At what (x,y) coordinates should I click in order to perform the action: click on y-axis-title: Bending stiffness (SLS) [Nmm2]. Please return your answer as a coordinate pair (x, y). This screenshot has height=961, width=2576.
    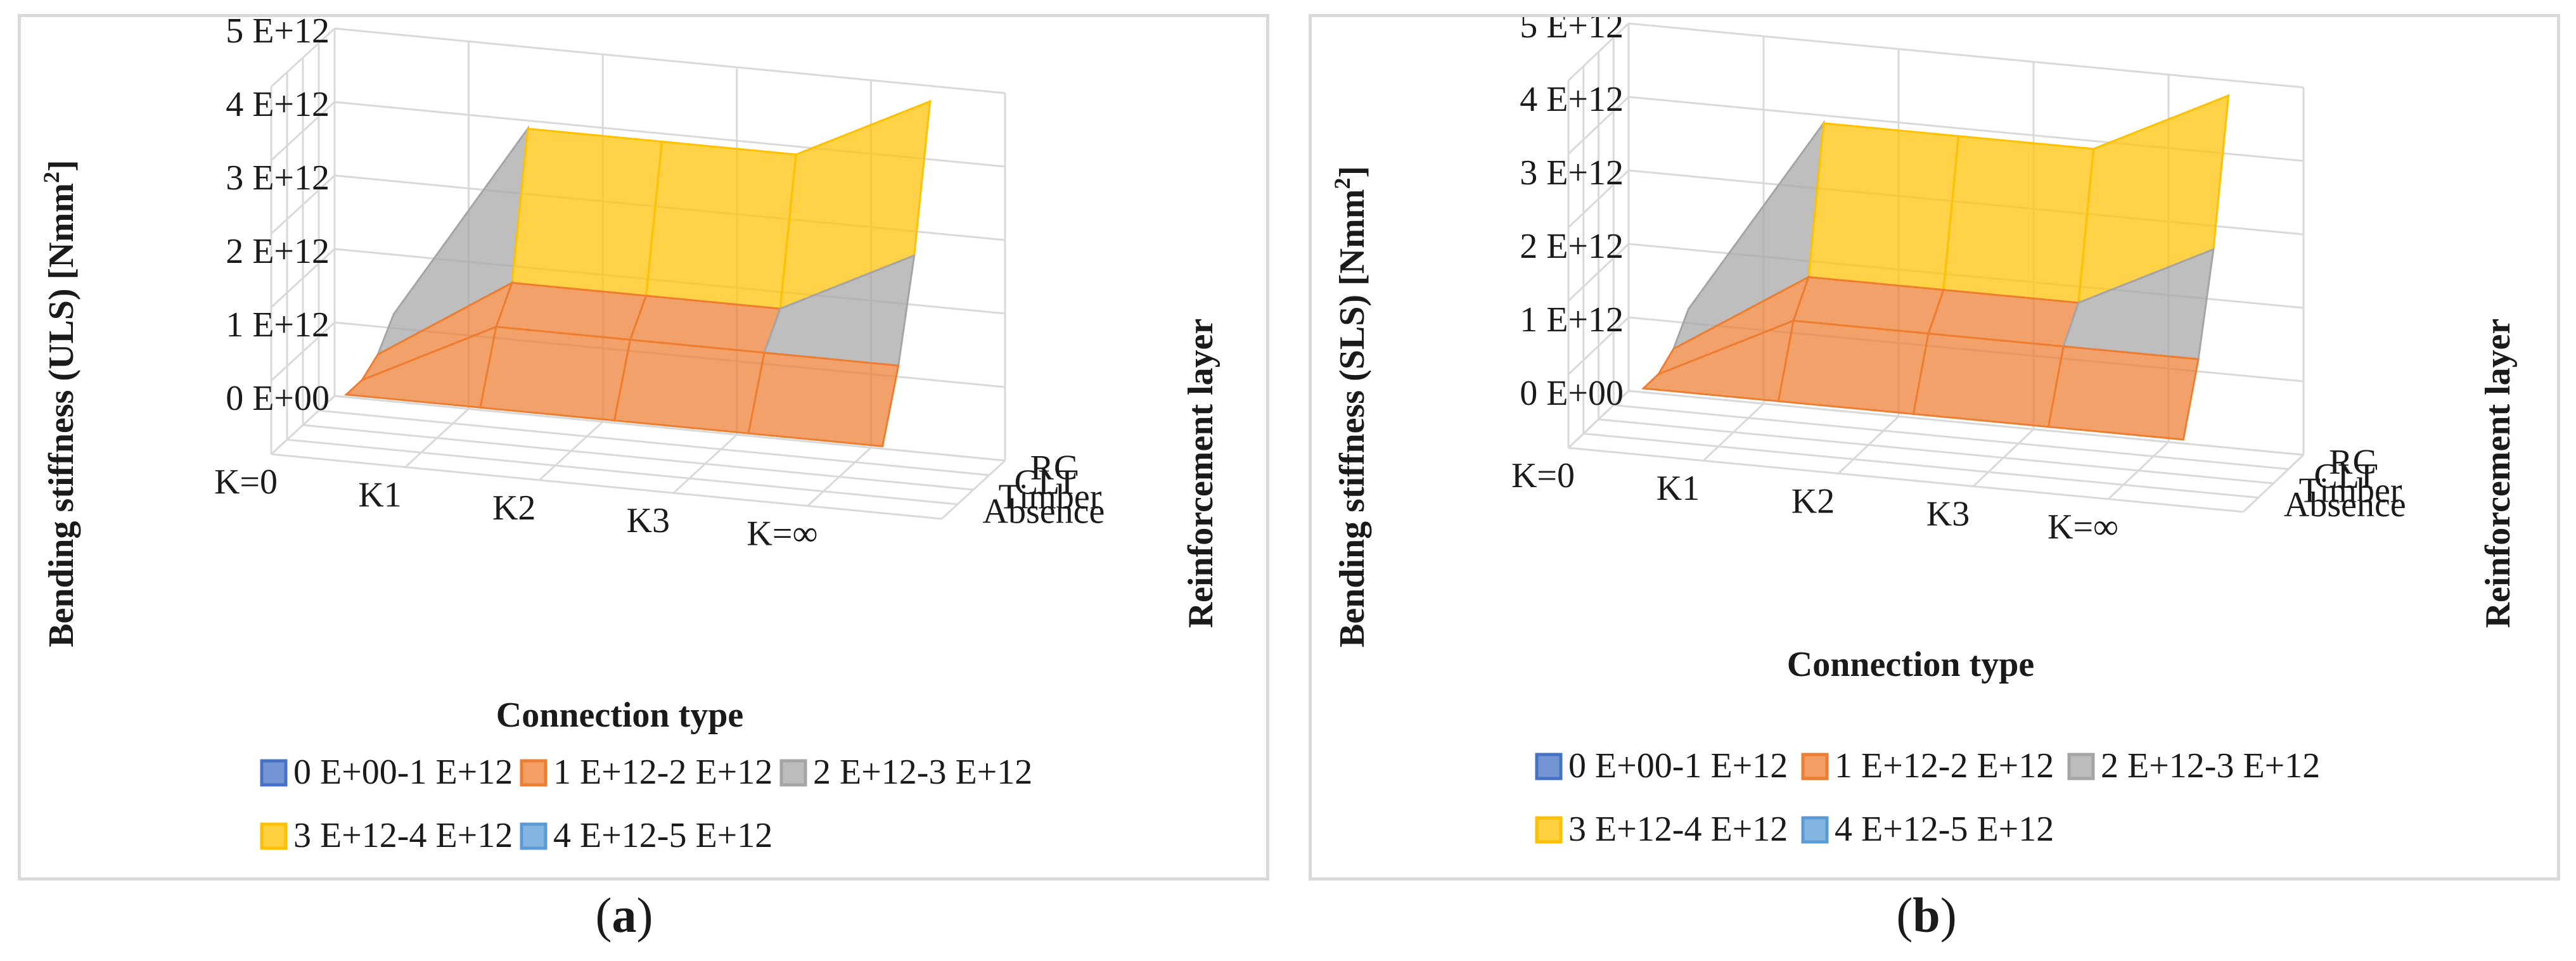
    Looking at the image, I should click on (1351, 406).